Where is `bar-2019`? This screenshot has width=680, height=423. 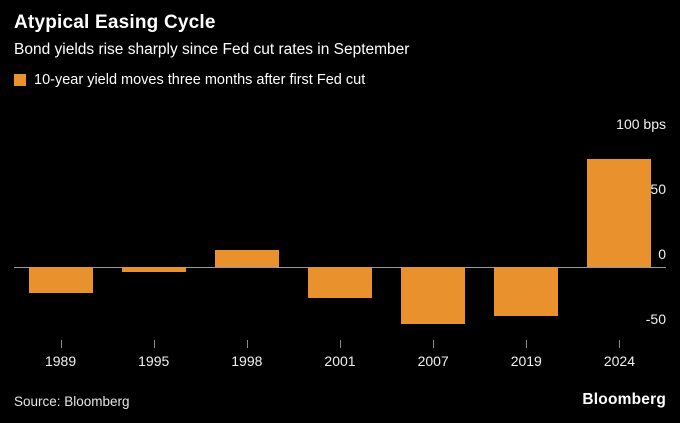
bar-2019 is located at coordinates (526, 291).